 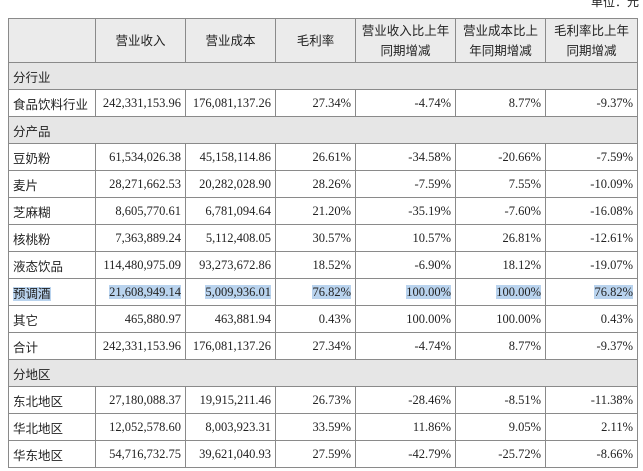 I want to click on value-cell: 242,331,153.96, so click(x=140, y=103).